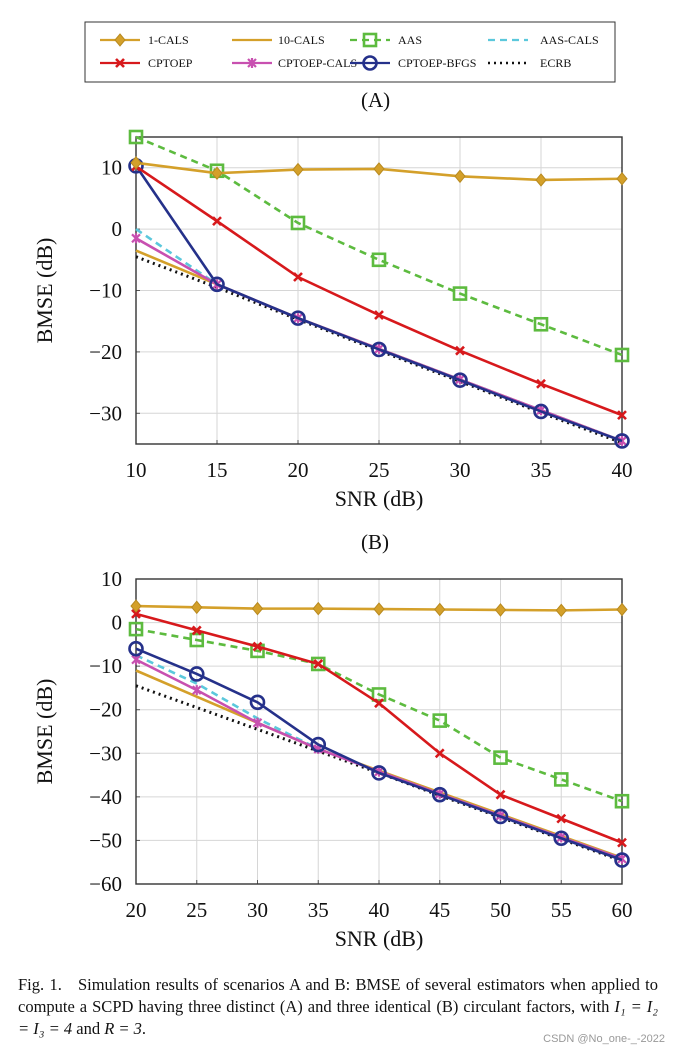  What do you see at coordinates (88, 1028) in the screenshot?
I see `caption-and: and` at bounding box center [88, 1028].